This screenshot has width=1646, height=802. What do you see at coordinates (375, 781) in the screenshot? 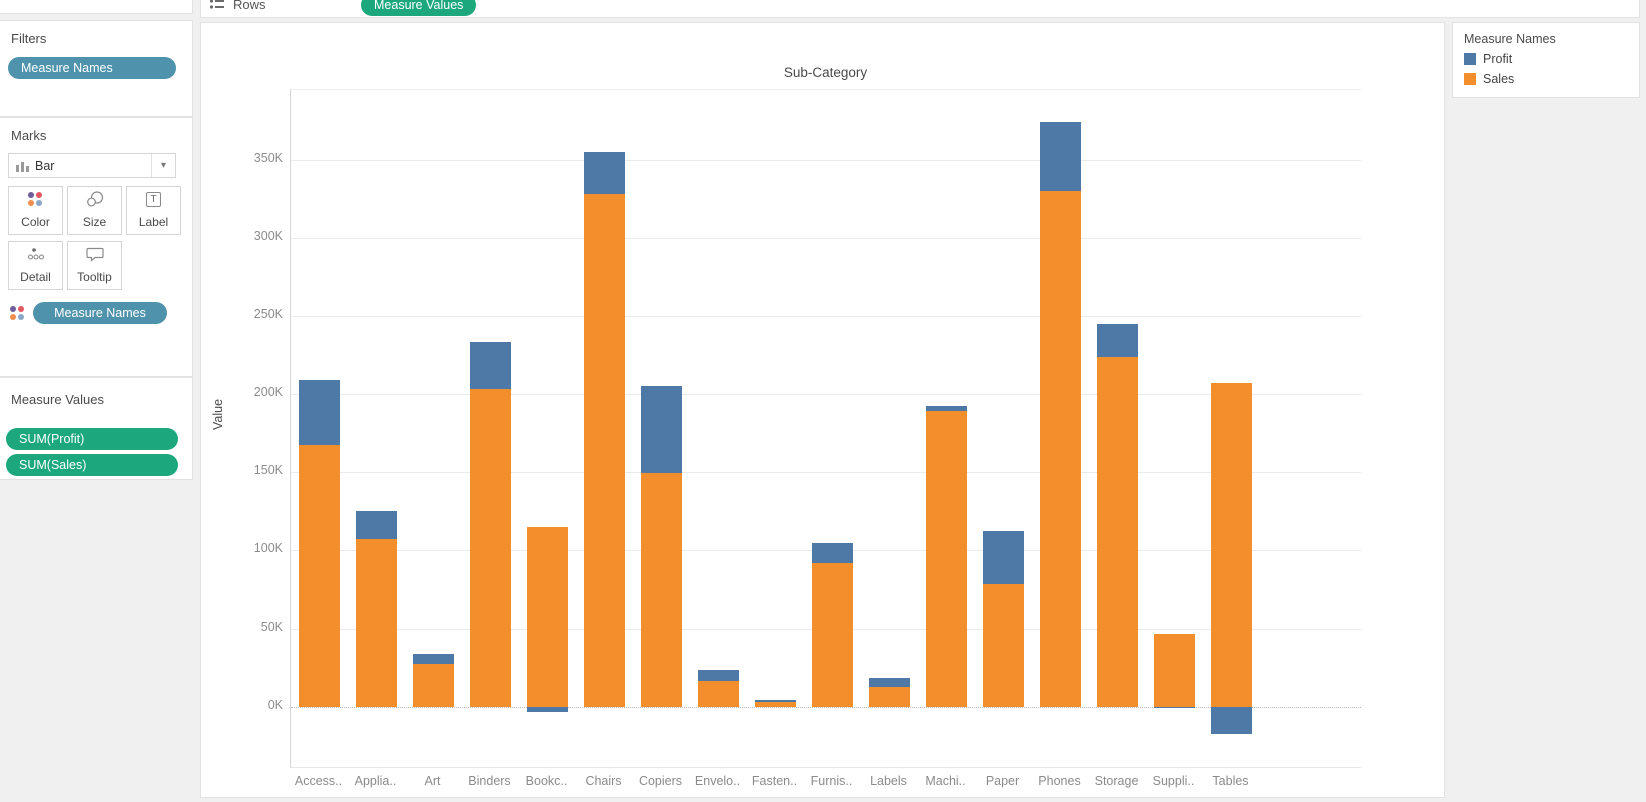
I see `x-category-label: Applia..` at bounding box center [375, 781].